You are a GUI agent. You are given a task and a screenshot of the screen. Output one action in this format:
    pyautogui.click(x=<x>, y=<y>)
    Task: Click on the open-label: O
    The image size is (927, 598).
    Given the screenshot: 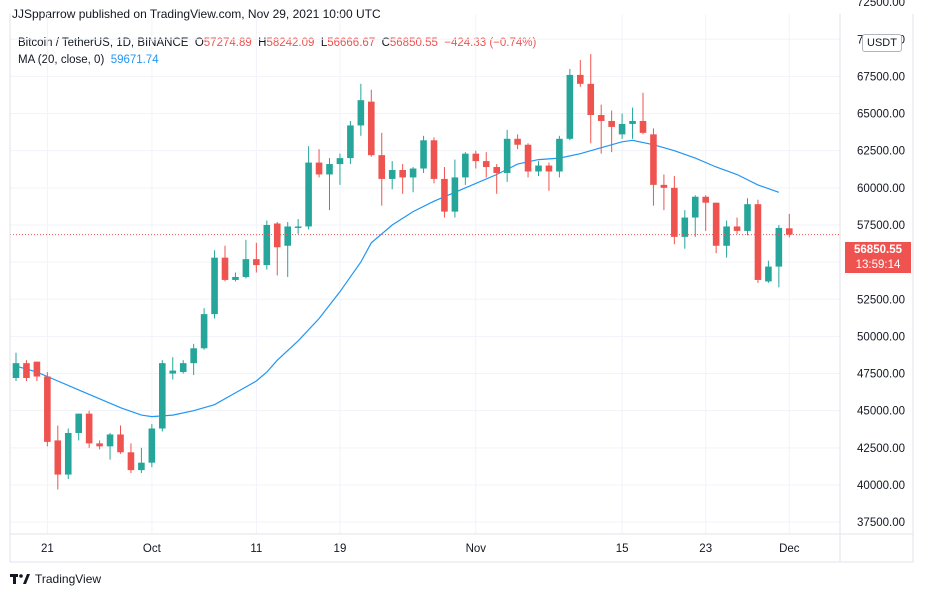 What is the action you would take?
    pyautogui.click(x=199, y=43)
    